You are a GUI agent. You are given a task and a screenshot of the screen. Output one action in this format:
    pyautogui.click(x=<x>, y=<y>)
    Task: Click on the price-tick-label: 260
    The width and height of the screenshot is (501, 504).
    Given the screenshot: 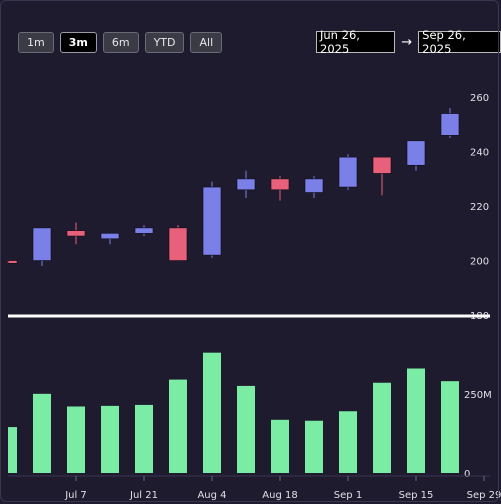 What is the action you would take?
    pyautogui.click(x=479, y=98)
    